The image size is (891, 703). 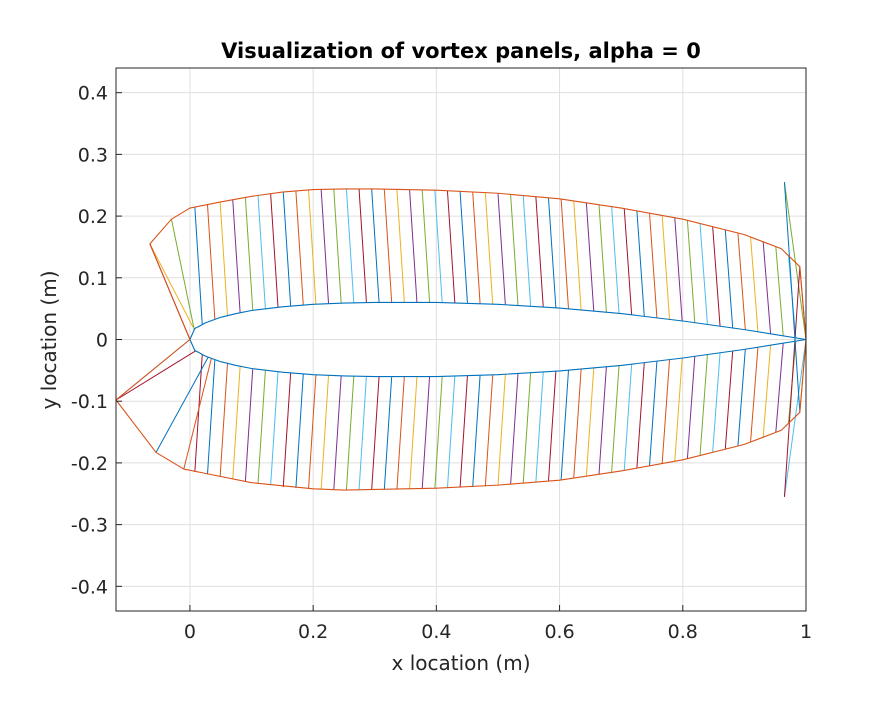 I want to click on y-tick-label: 0.4, so click(x=93, y=94).